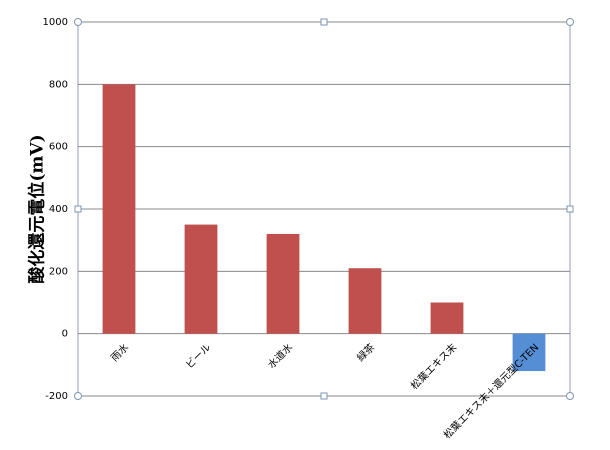 The height and width of the screenshot is (450, 610). What do you see at coordinates (58, 271) in the screenshot?
I see `y-tick-label: 200` at bounding box center [58, 271].